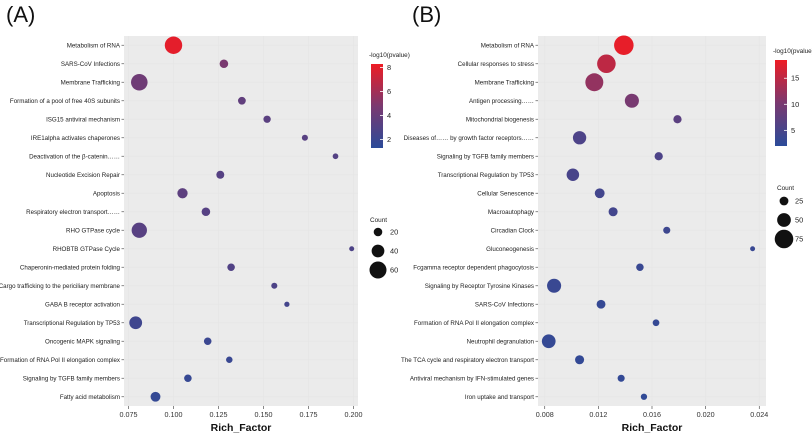 Image resolution: width=812 pixels, height=439 pixels. What do you see at coordinates (799, 220) in the screenshot?
I see `size-legend-label: 50` at bounding box center [799, 220].